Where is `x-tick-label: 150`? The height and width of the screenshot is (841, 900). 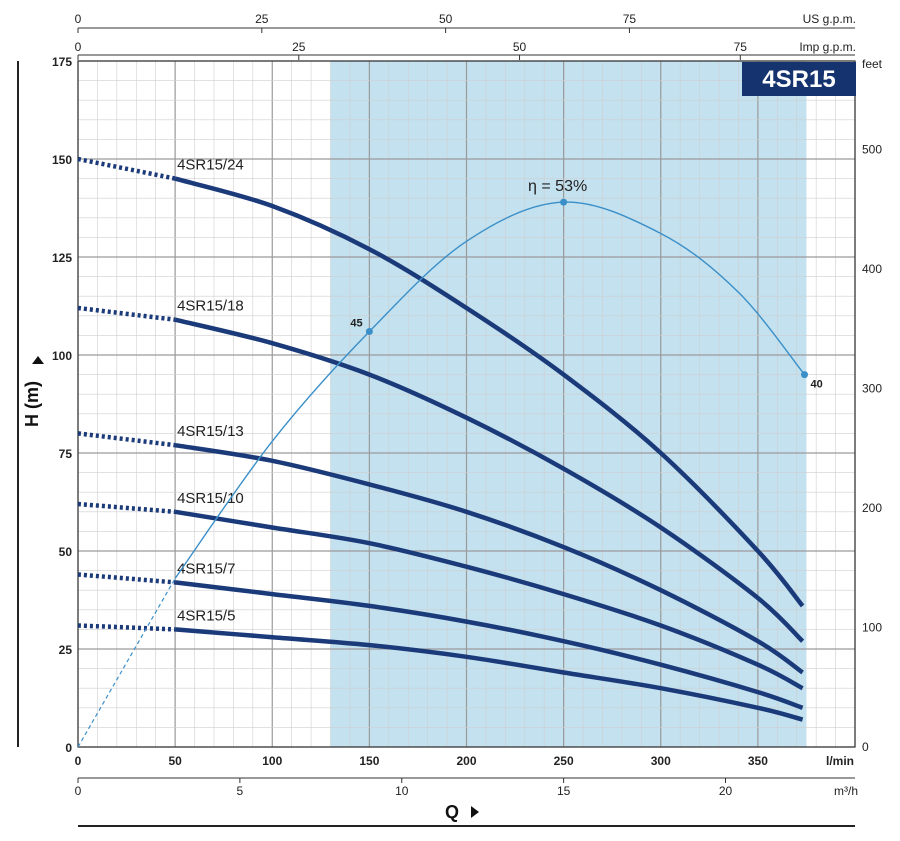 x-tick-label: 150 is located at coordinates (369, 761).